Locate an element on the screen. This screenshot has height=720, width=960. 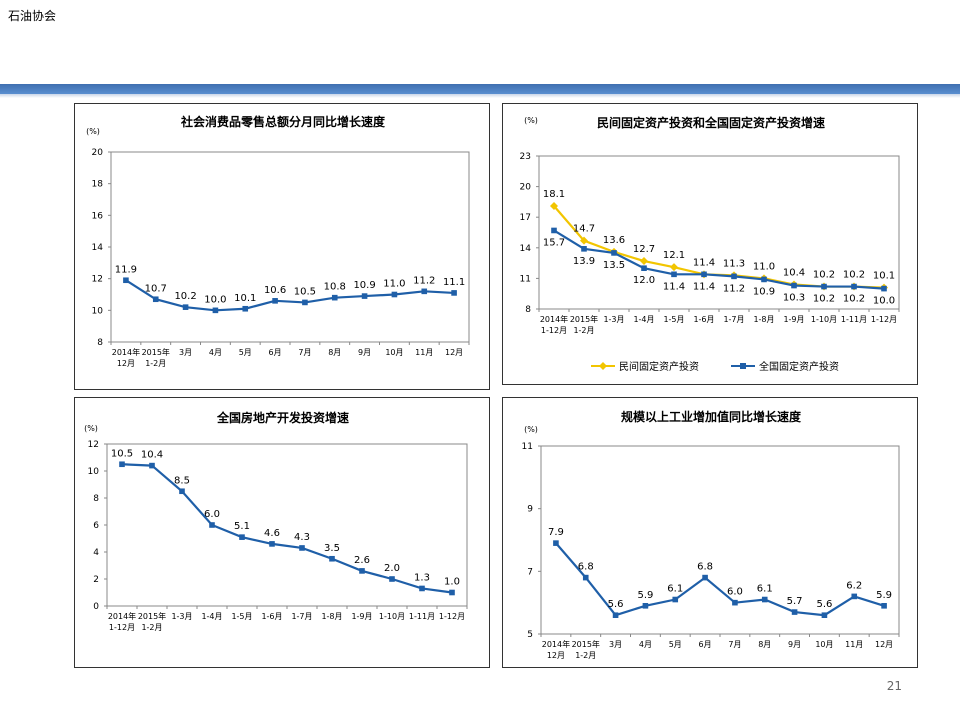
y-tick-label: 9 is located at coordinates (530, 510).